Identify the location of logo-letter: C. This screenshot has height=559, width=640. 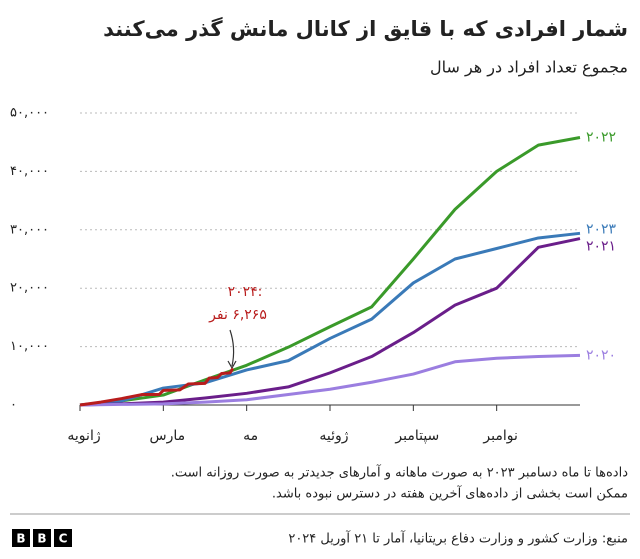
(63, 539).